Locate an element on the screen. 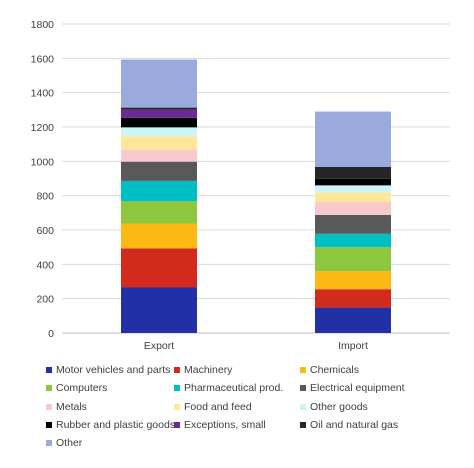  y-tick-label: 1000 is located at coordinates (43, 162).